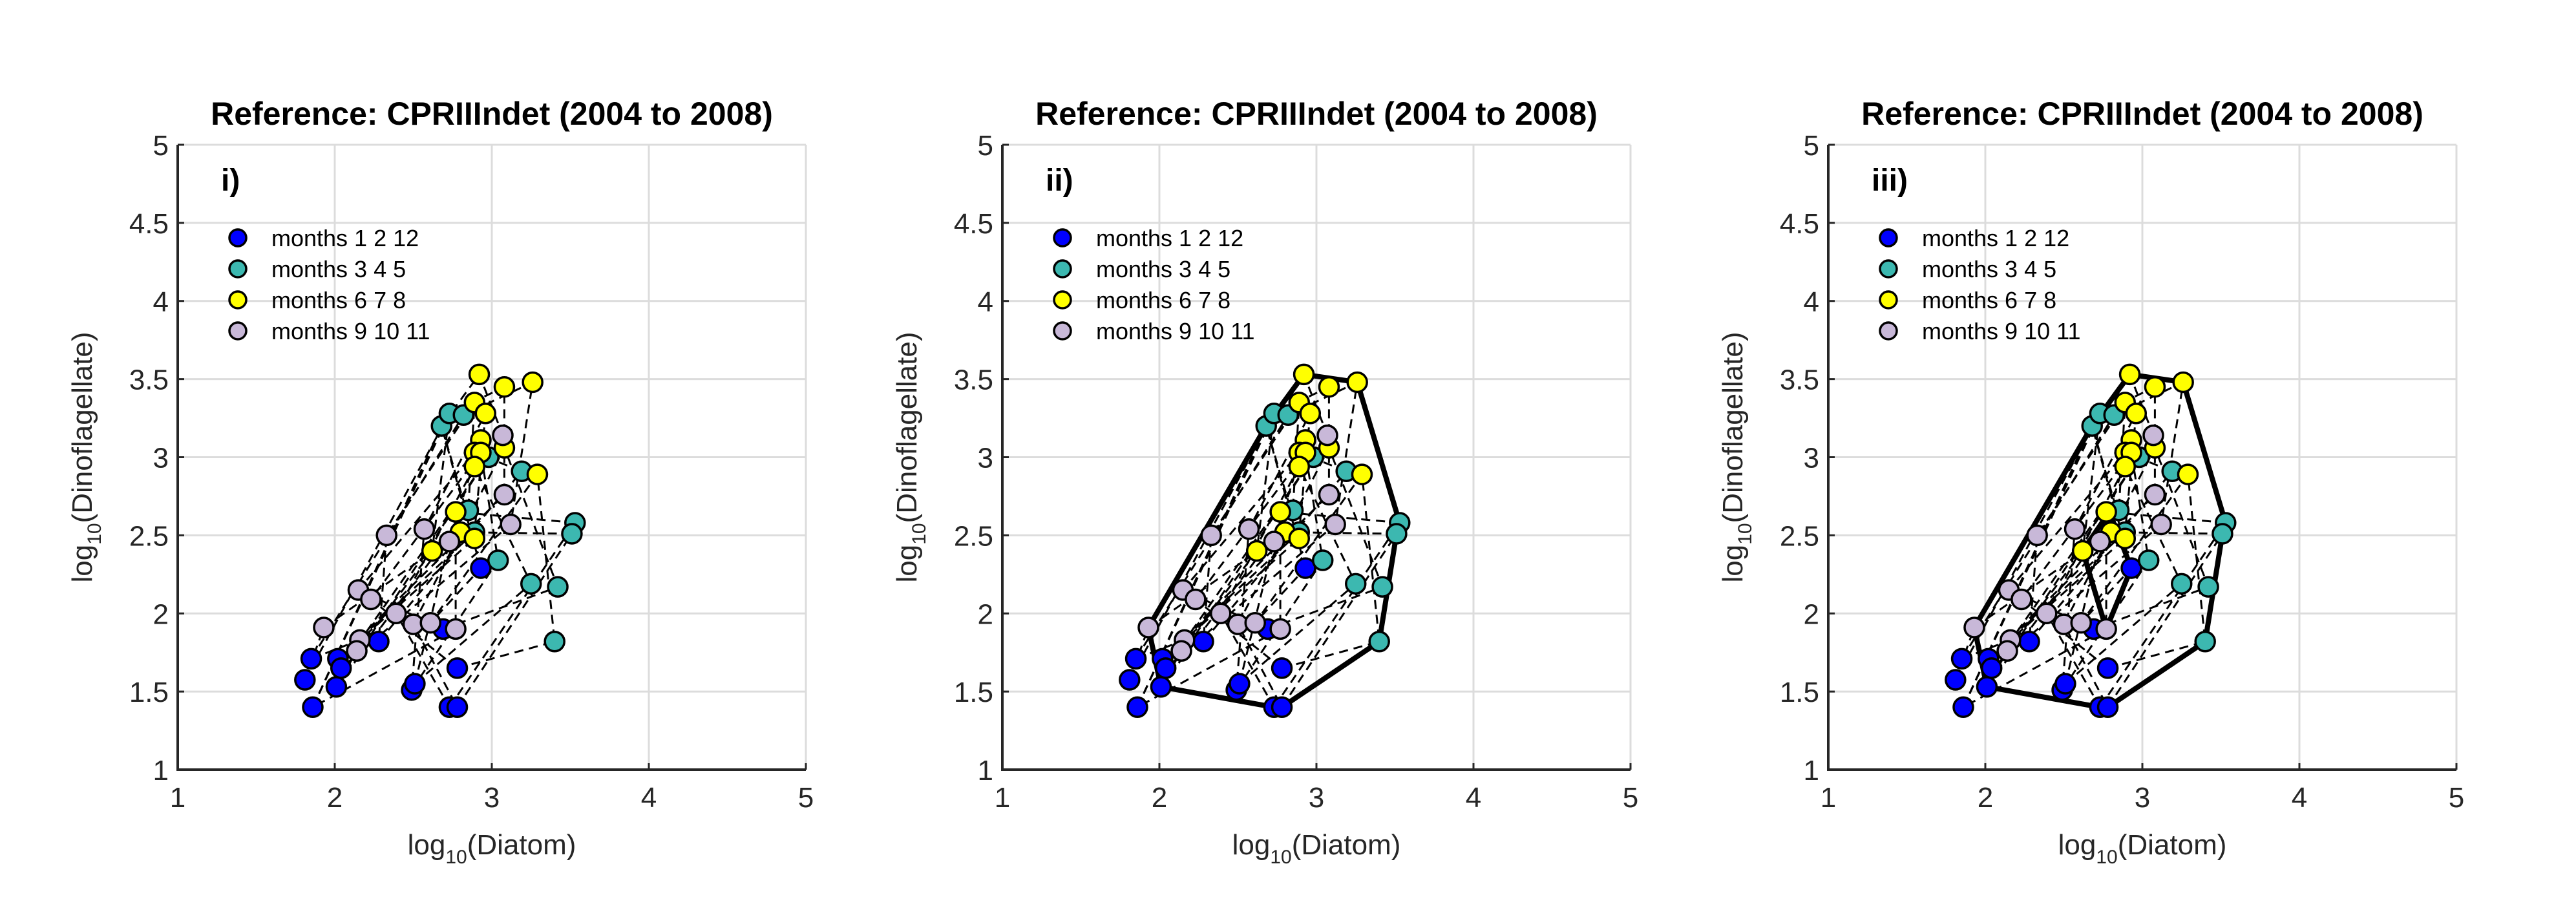 The width and height of the screenshot is (2576, 917). Describe the element at coordinates (1811, 302) in the screenshot. I see `y-tick-label: 4` at that location.